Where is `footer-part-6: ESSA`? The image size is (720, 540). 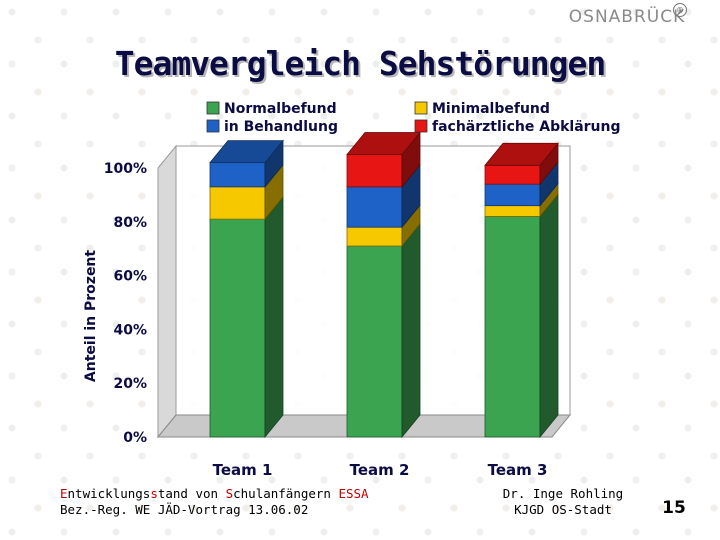
footer-part-6: ESSA is located at coordinates (353, 493).